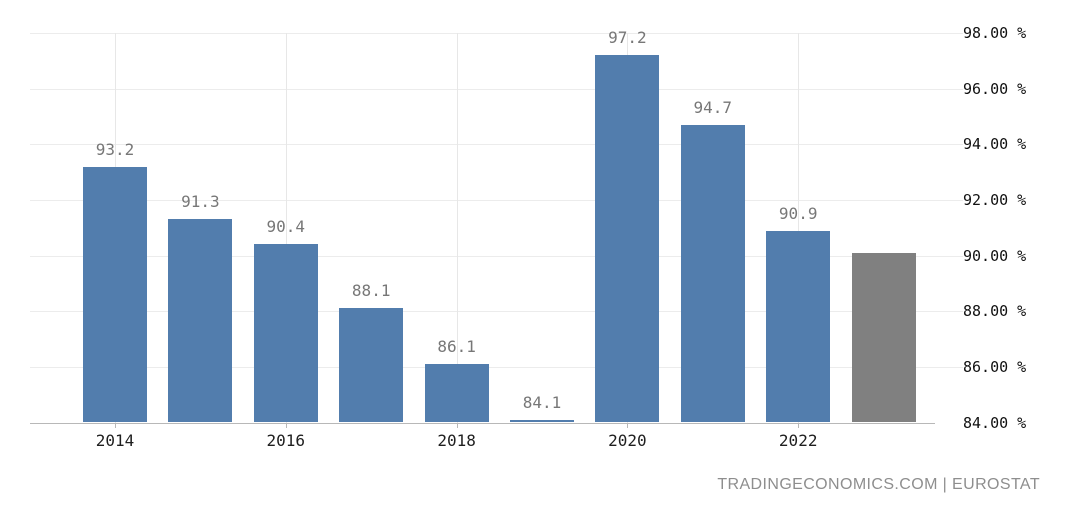 Image resolution: width=1074 pixels, height=516 pixels. I want to click on y-axis-label: 92.00 %, so click(995, 199).